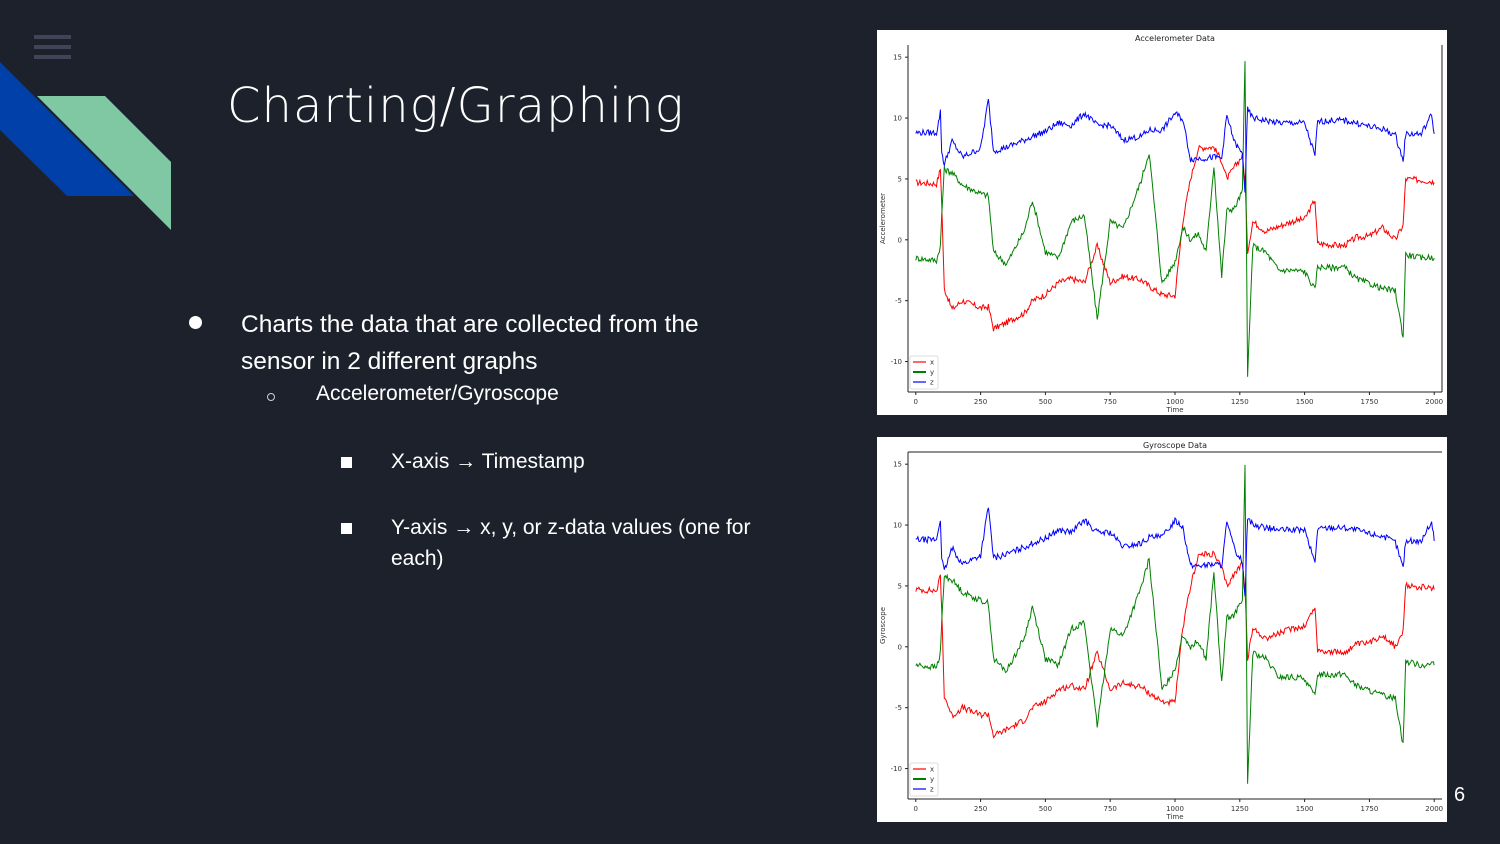 The image size is (1500, 844). I want to click on hamburger-menu-icon, so click(52, 48).